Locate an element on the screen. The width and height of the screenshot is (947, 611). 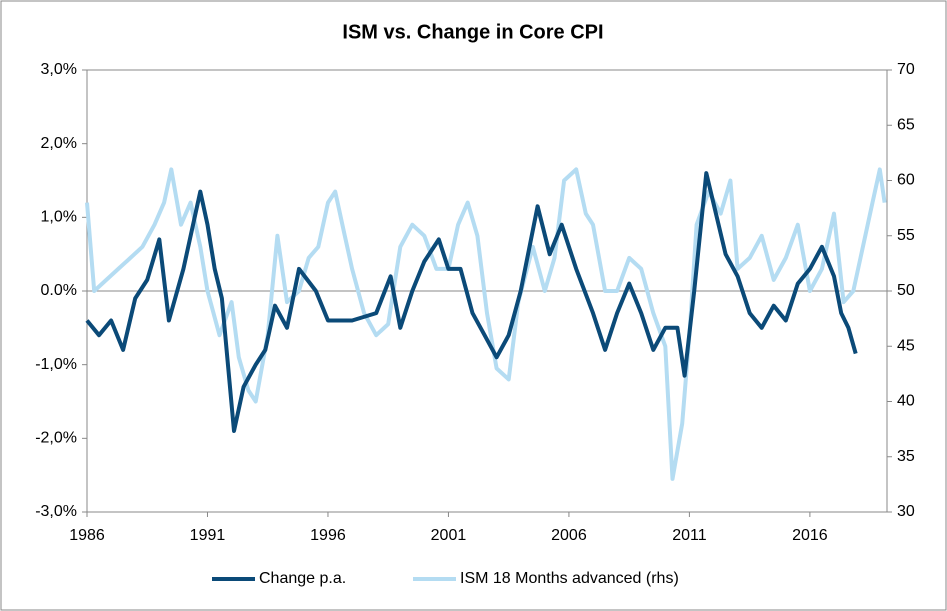
y-tick-label: 2,0% is located at coordinates (59, 143).